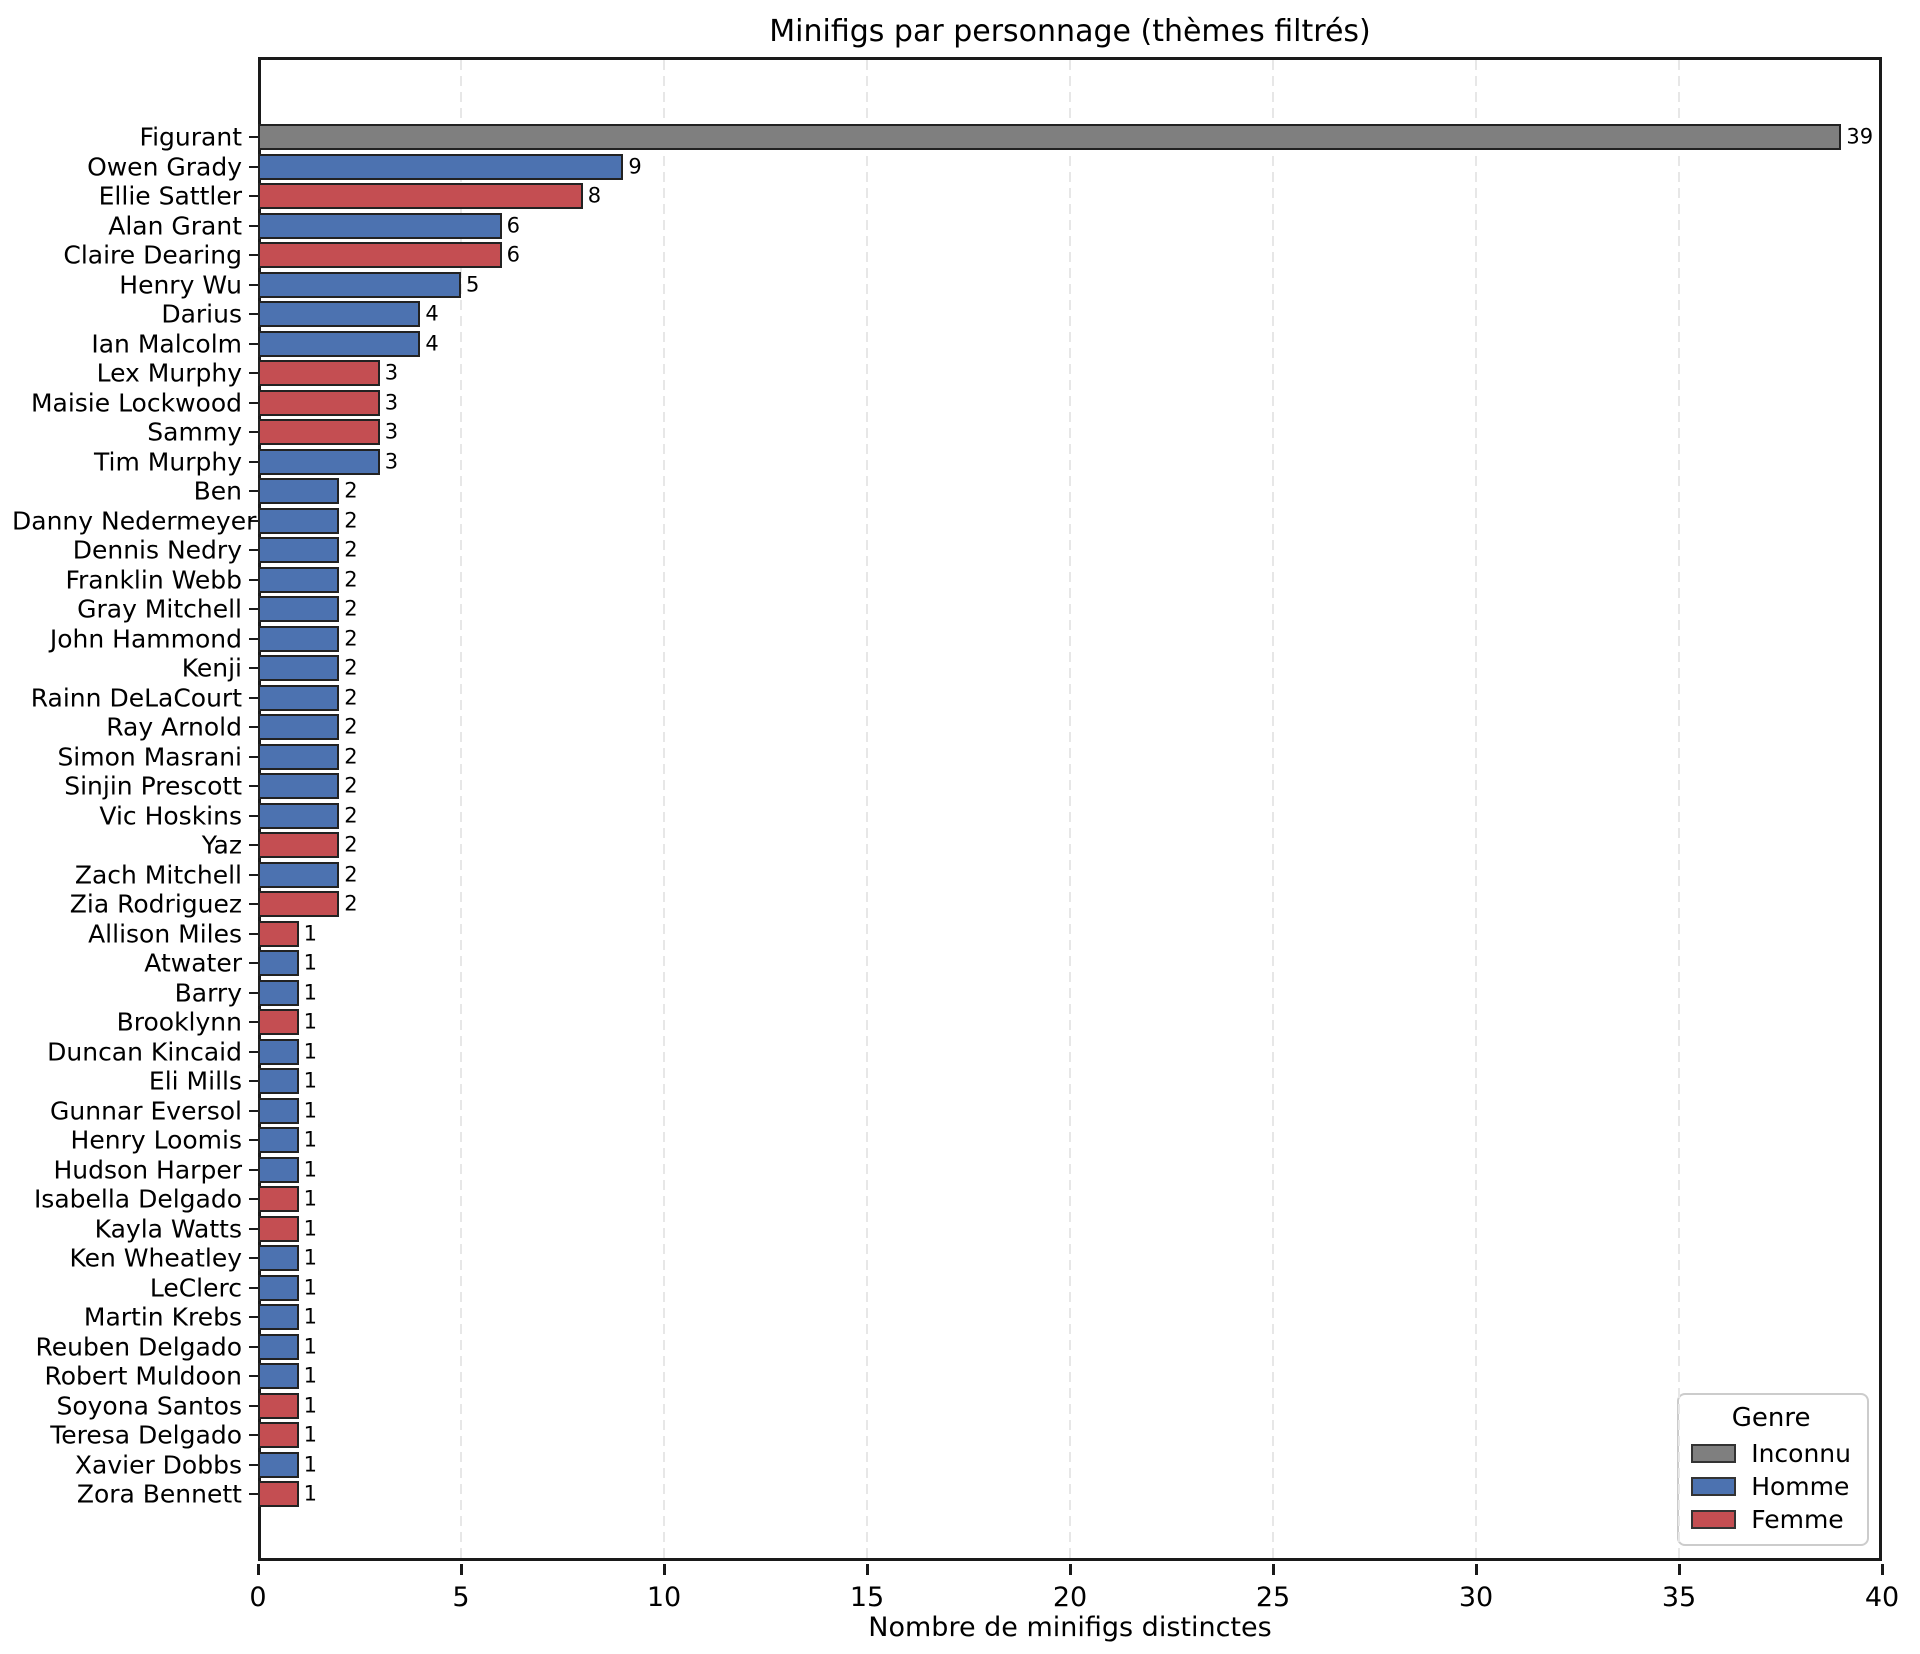 The width and height of the screenshot is (1920, 1654). Describe the element at coordinates (155, 904) in the screenshot. I see `y-tick-label: Zia Rodriguez` at that location.